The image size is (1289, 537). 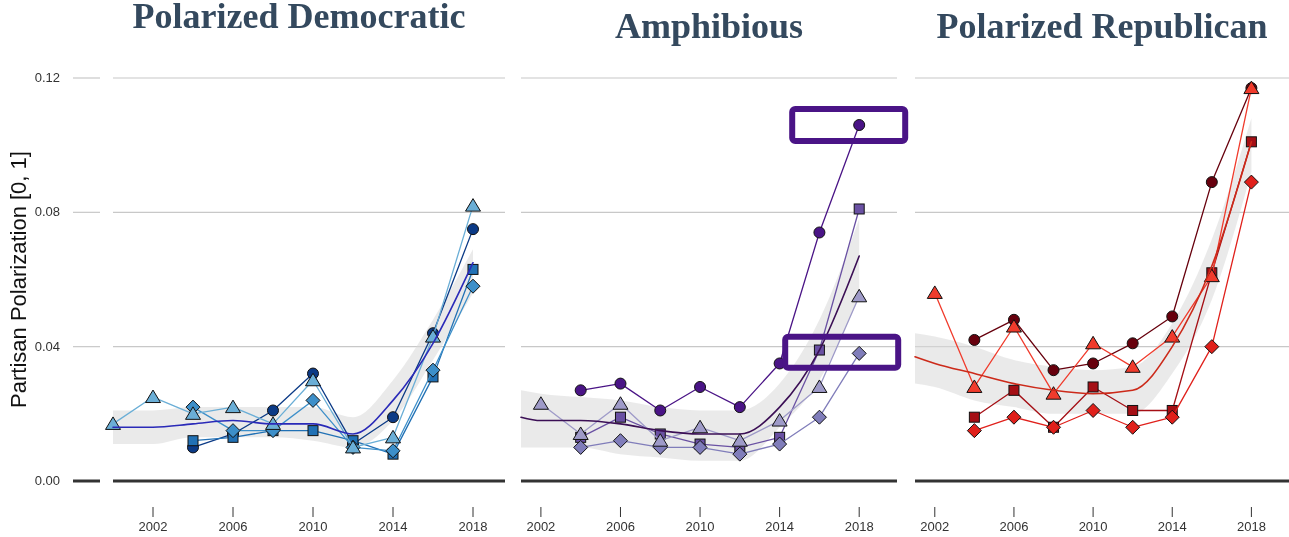 I want to click on y-tick-label: 0.00, so click(x=47, y=480).